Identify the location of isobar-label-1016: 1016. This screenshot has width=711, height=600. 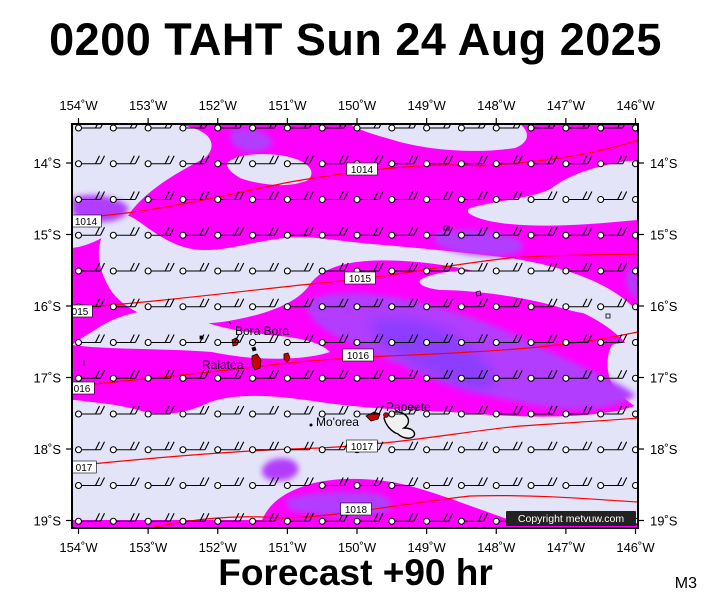
(358, 355).